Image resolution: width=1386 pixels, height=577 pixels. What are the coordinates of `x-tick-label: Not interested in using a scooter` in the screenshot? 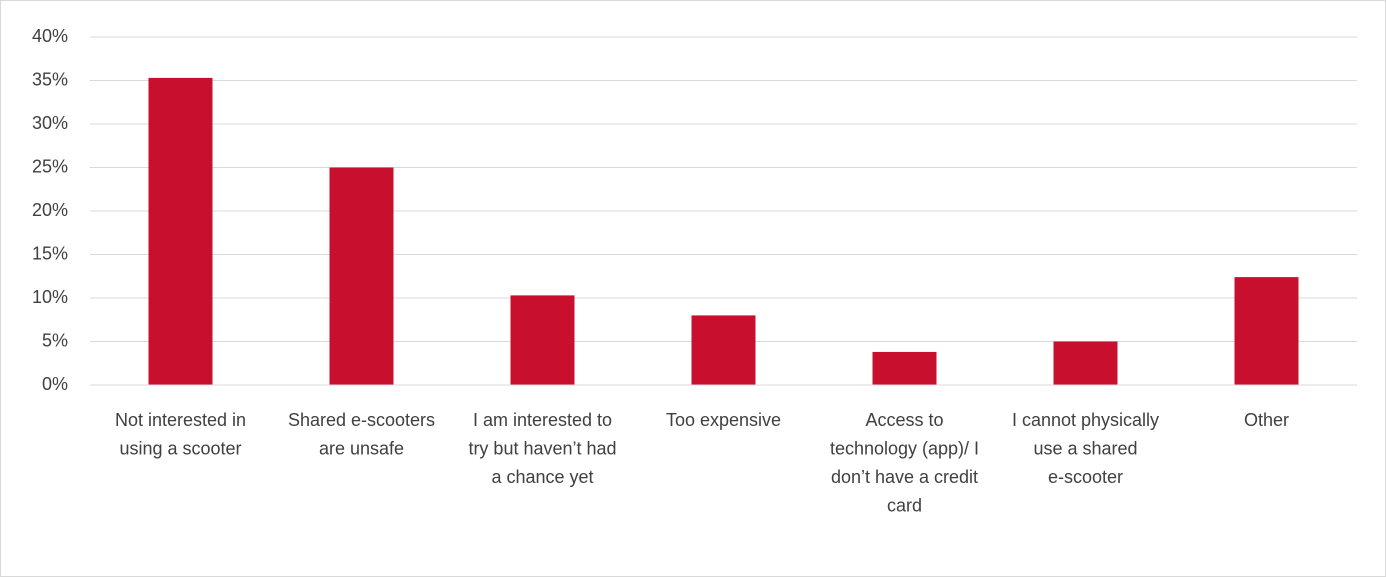 It's located at (180, 434).